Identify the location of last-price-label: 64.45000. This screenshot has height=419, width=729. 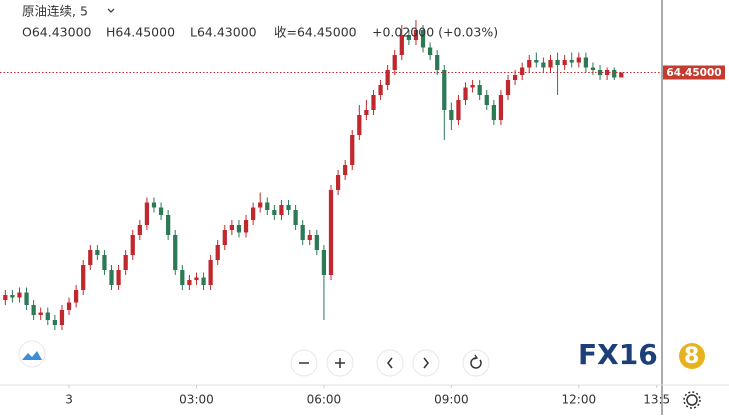
(693, 73).